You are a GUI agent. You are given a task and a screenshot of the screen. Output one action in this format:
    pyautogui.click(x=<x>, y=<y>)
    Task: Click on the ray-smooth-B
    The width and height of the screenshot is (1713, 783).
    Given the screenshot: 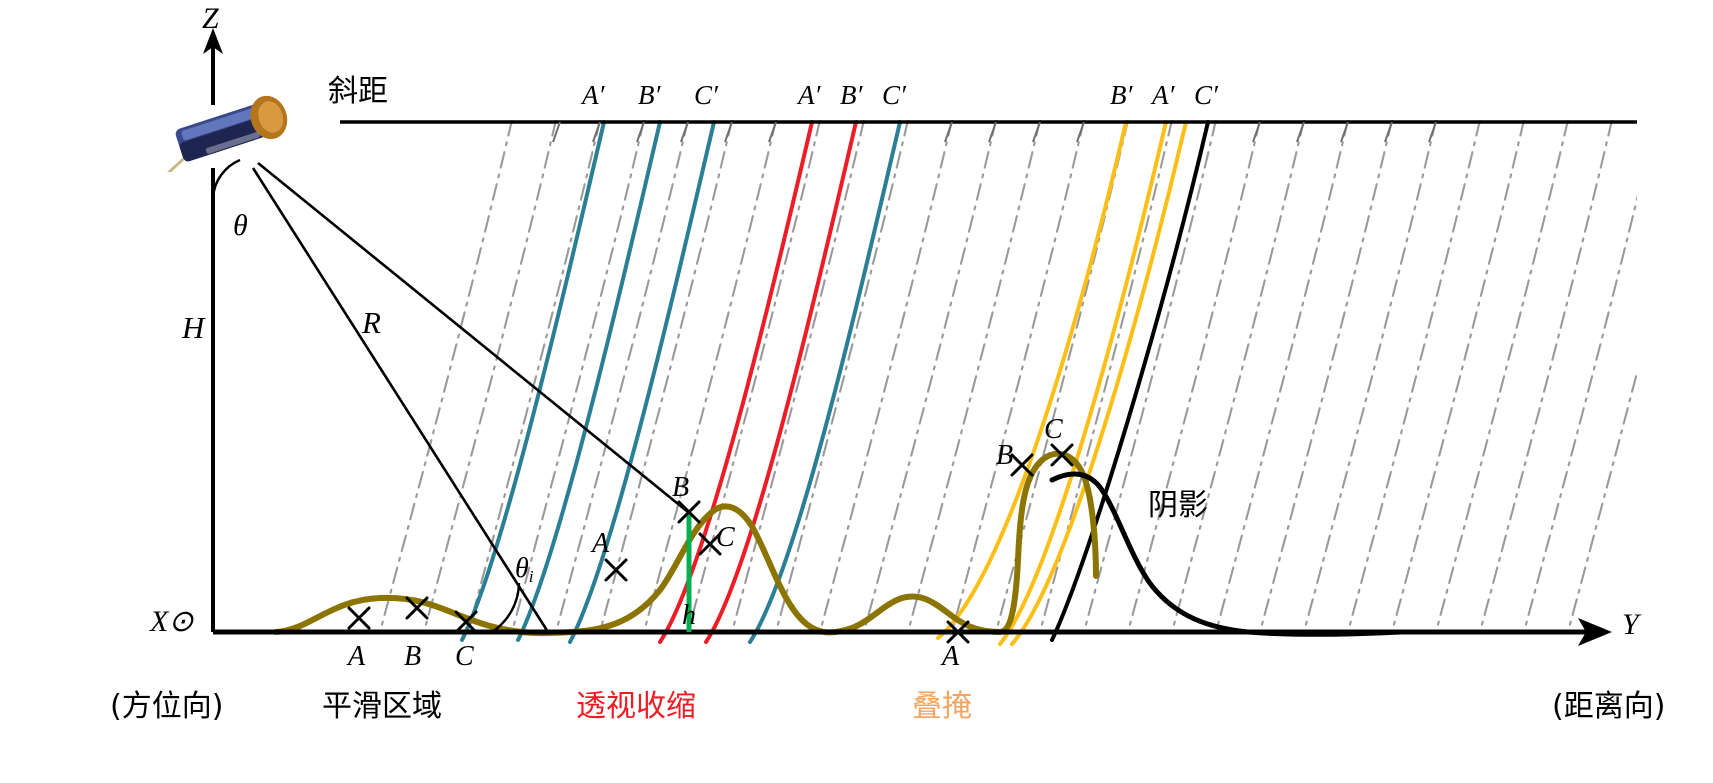 What is the action you would take?
    pyautogui.click(x=589, y=381)
    